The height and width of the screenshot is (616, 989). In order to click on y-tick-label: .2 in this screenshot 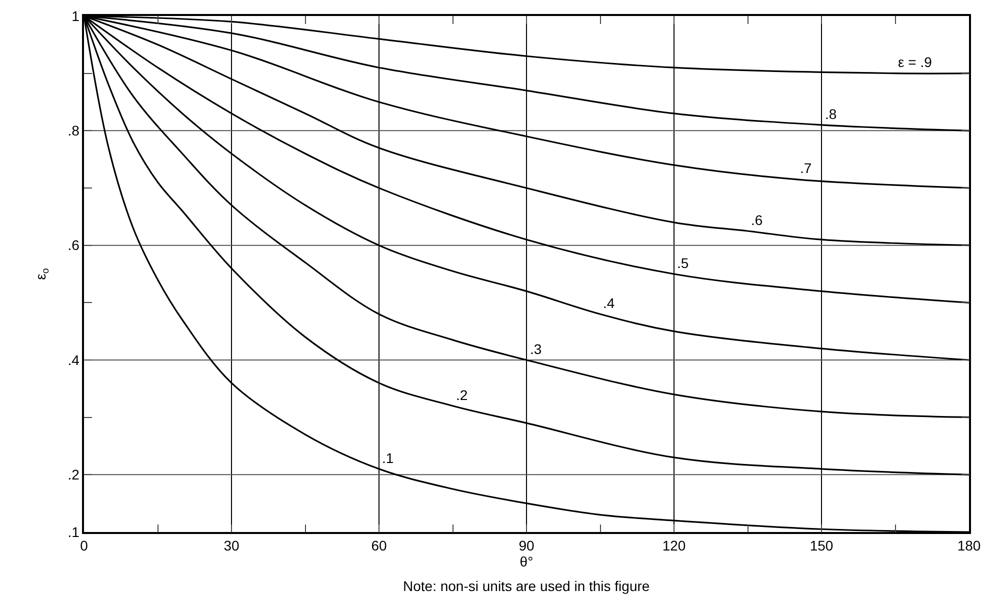, I will do `click(74, 474)`.